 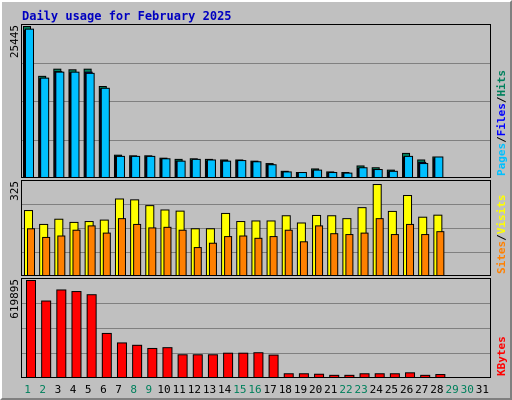 I want to click on x-tick-label: 16, so click(x=254, y=389).